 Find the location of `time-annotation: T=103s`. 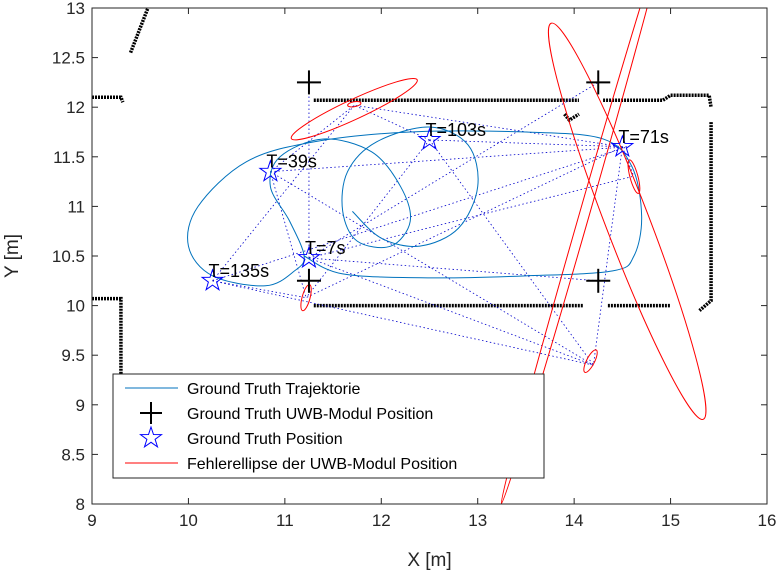

time-annotation: T=103s is located at coordinates (456, 130).